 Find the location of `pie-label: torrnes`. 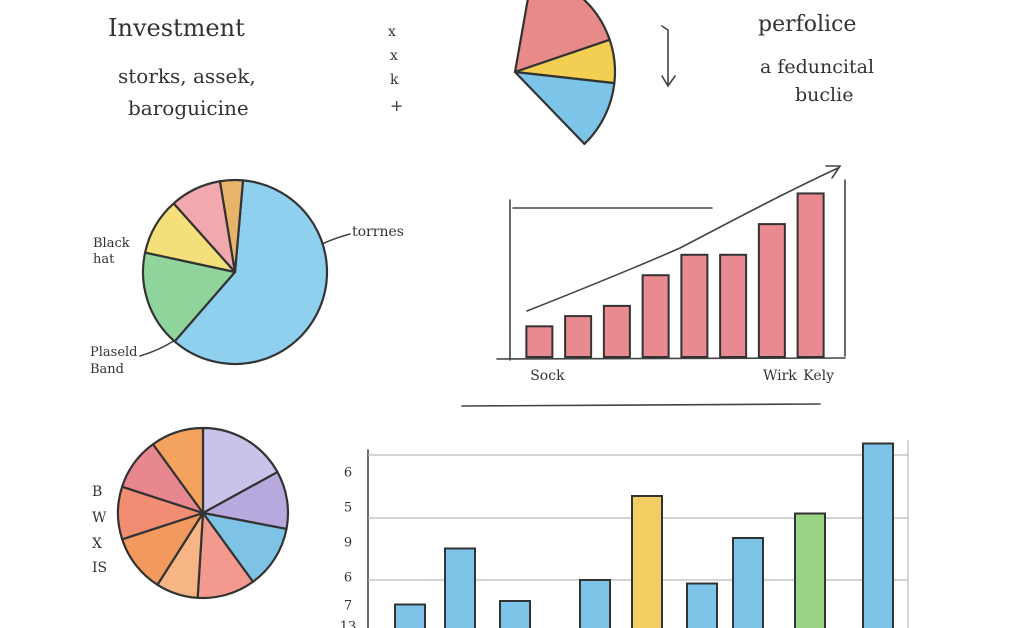

pie-label: torrnes is located at coordinates (378, 232).